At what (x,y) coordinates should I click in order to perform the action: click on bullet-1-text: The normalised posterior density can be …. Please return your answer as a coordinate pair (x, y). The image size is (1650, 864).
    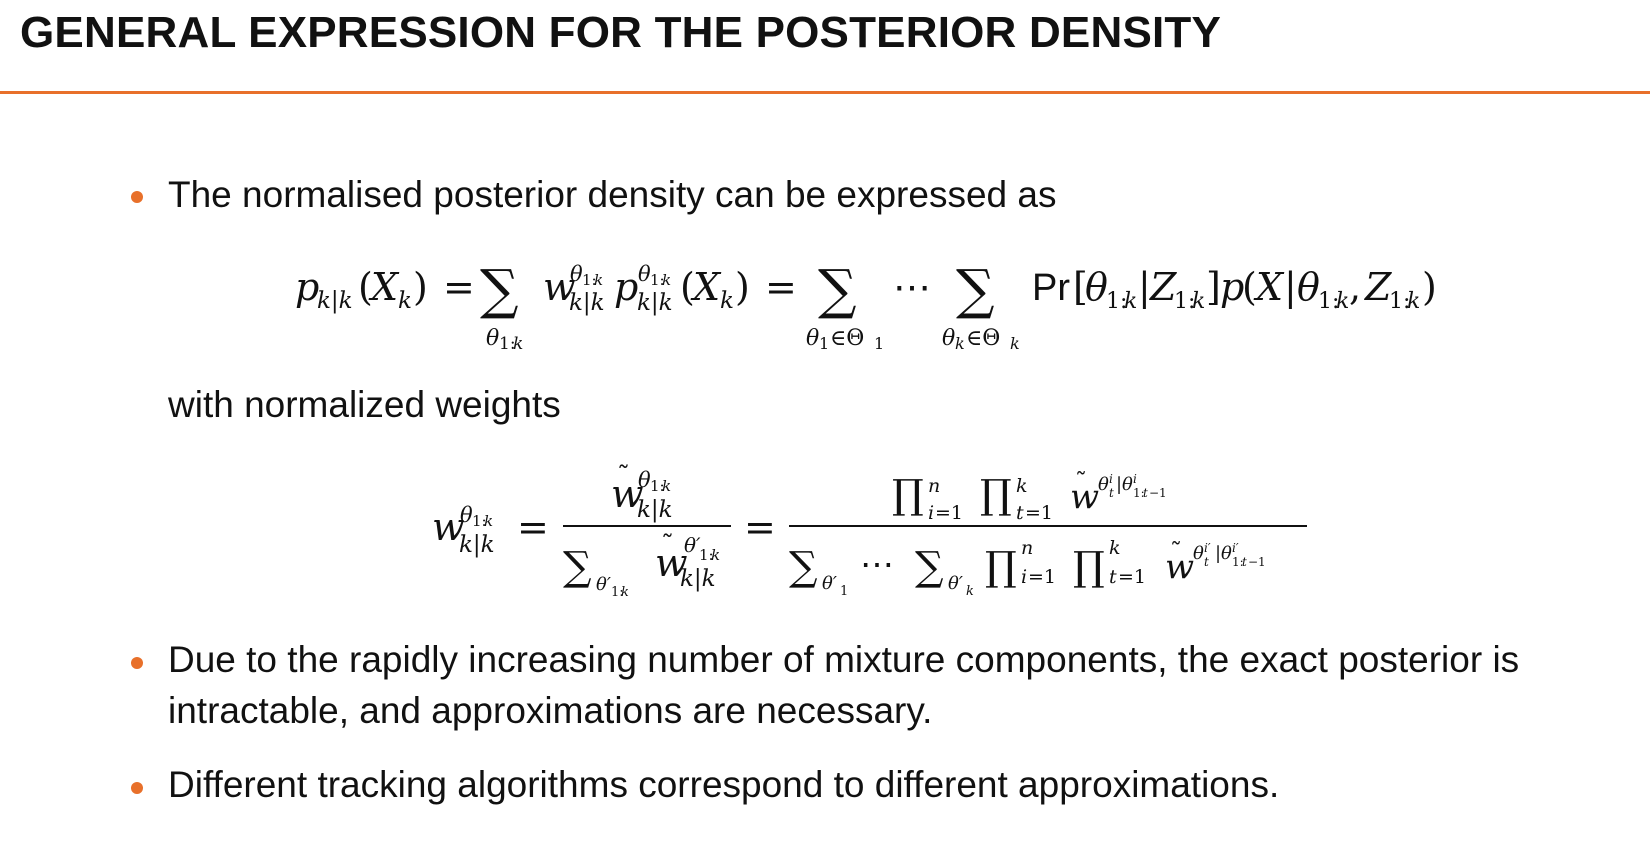
    Looking at the image, I should click on (612, 194).